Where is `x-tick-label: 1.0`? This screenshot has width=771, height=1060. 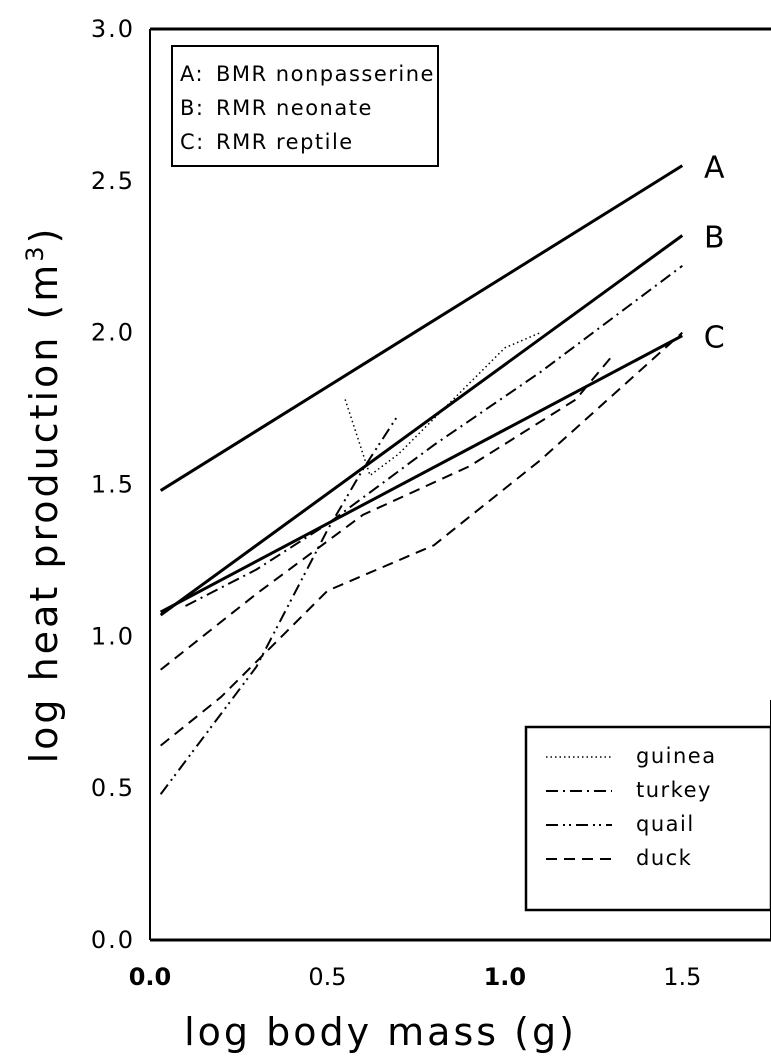
x-tick-label: 1.0 is located at coordinates (505, 977).